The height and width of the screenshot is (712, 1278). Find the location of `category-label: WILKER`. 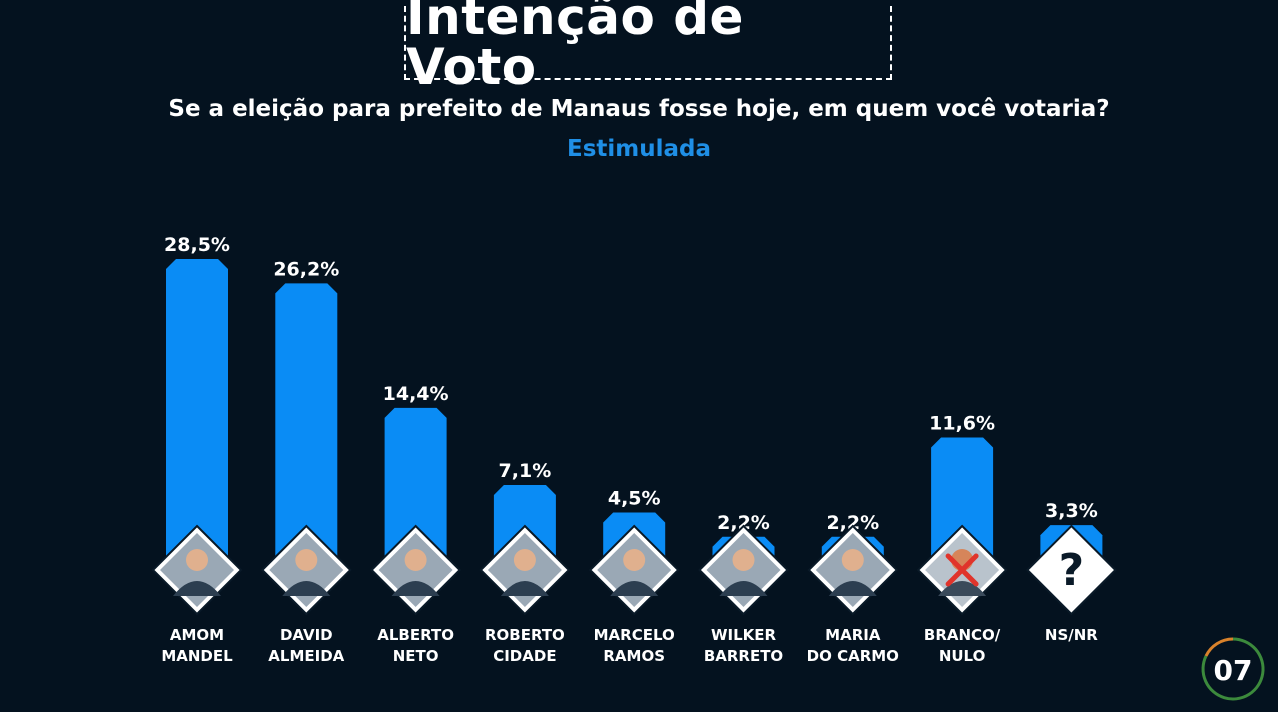

category-label: WILKER is located at coordinates (744, 635).